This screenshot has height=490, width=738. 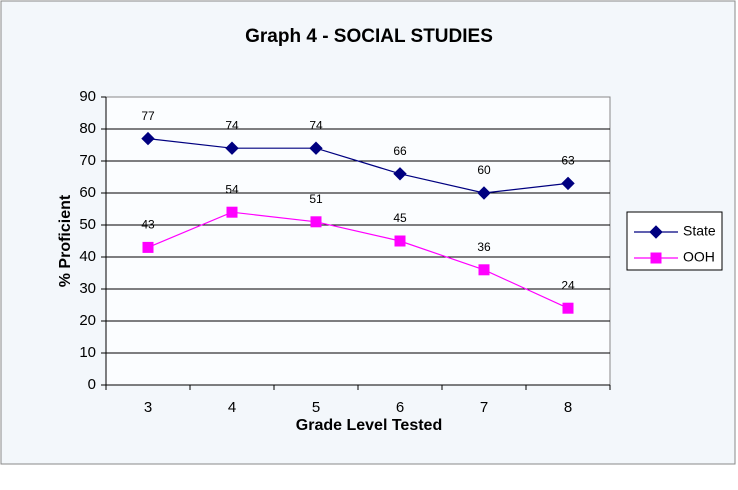 What do you see at coordinates (148, 116) in the screenshot?
I see `data-label: 77` at bounding box center [148, 116].